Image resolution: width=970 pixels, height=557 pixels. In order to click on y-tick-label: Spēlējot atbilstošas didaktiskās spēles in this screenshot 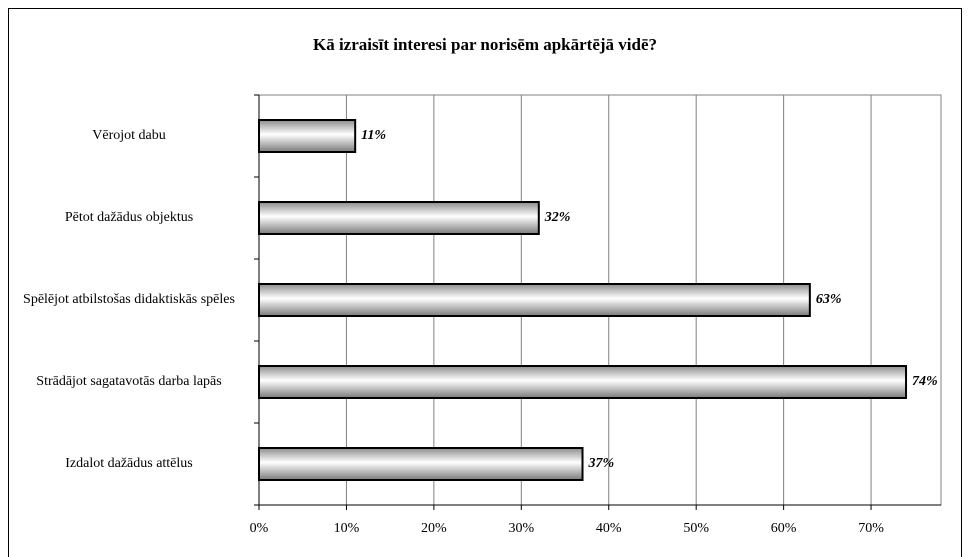, I will do `click(129, 299)`.